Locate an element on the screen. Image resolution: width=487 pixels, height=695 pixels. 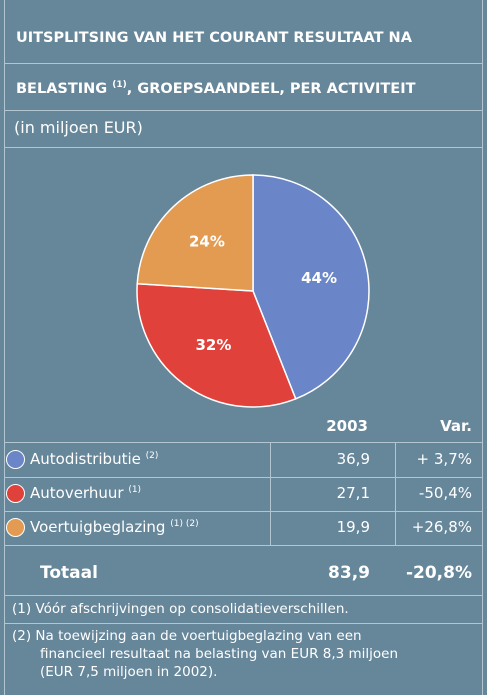
row-label: Voertuigbeglazing (1) (2) is located at coordinates (114, 527).